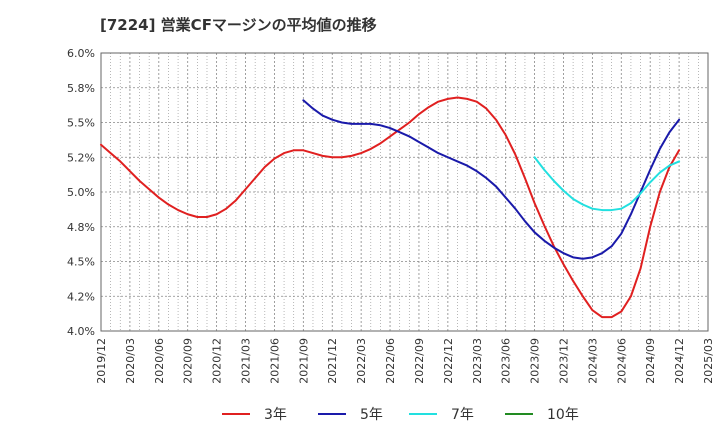 The height and width of the screenshot is (440, 720). What do you see at coordinates (81, 227) in the screenshot?
I see `y-tick-label: 4.8%` at bounding box center [81, 227].